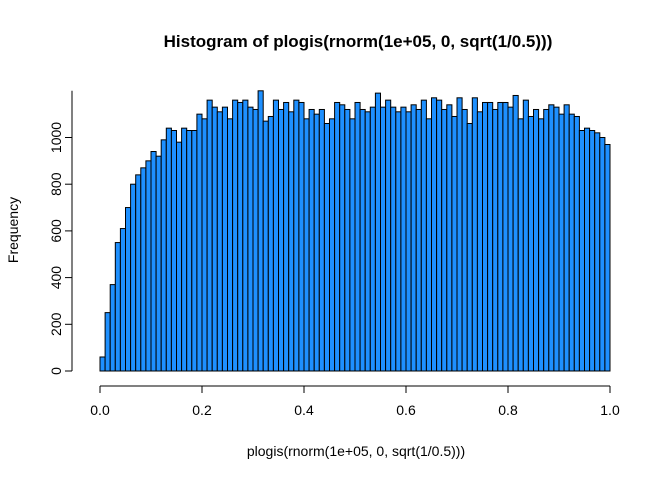 This screenshot has width=672, height=480. Describe the element at coordinates (56, 137) in the screenshot. I see `y-tick-label: 1000` at that location.